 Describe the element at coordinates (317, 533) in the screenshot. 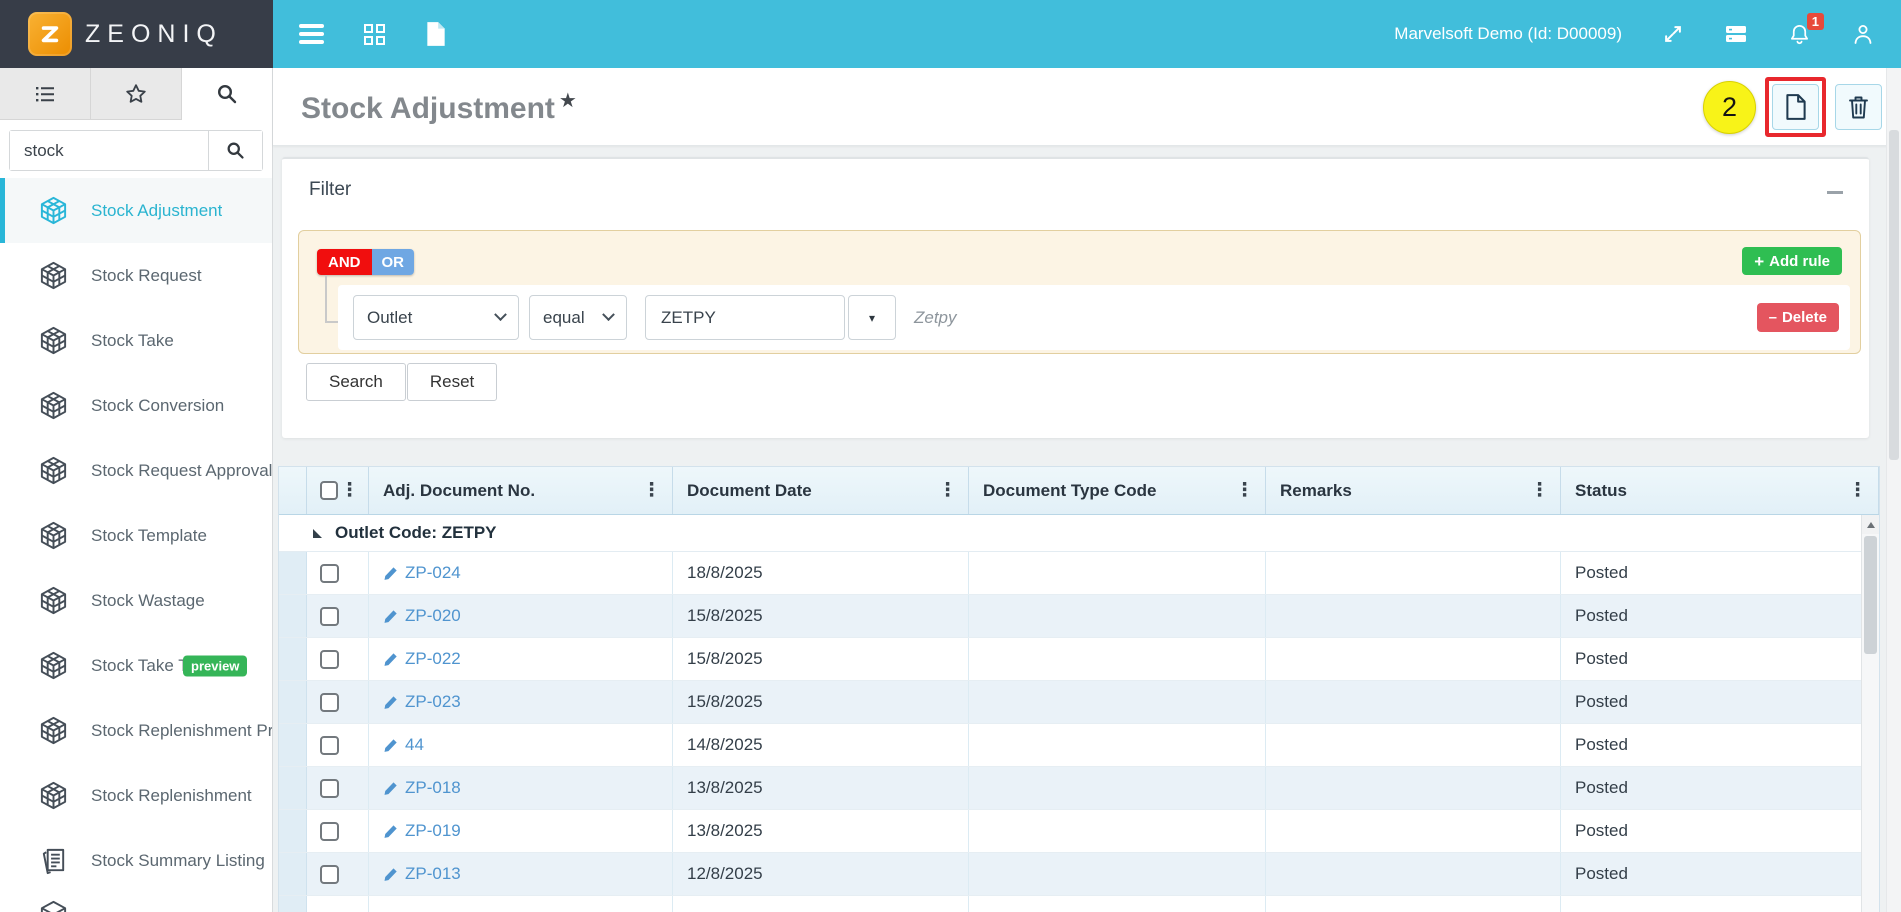

I see `group-collapse-icon` at that location.